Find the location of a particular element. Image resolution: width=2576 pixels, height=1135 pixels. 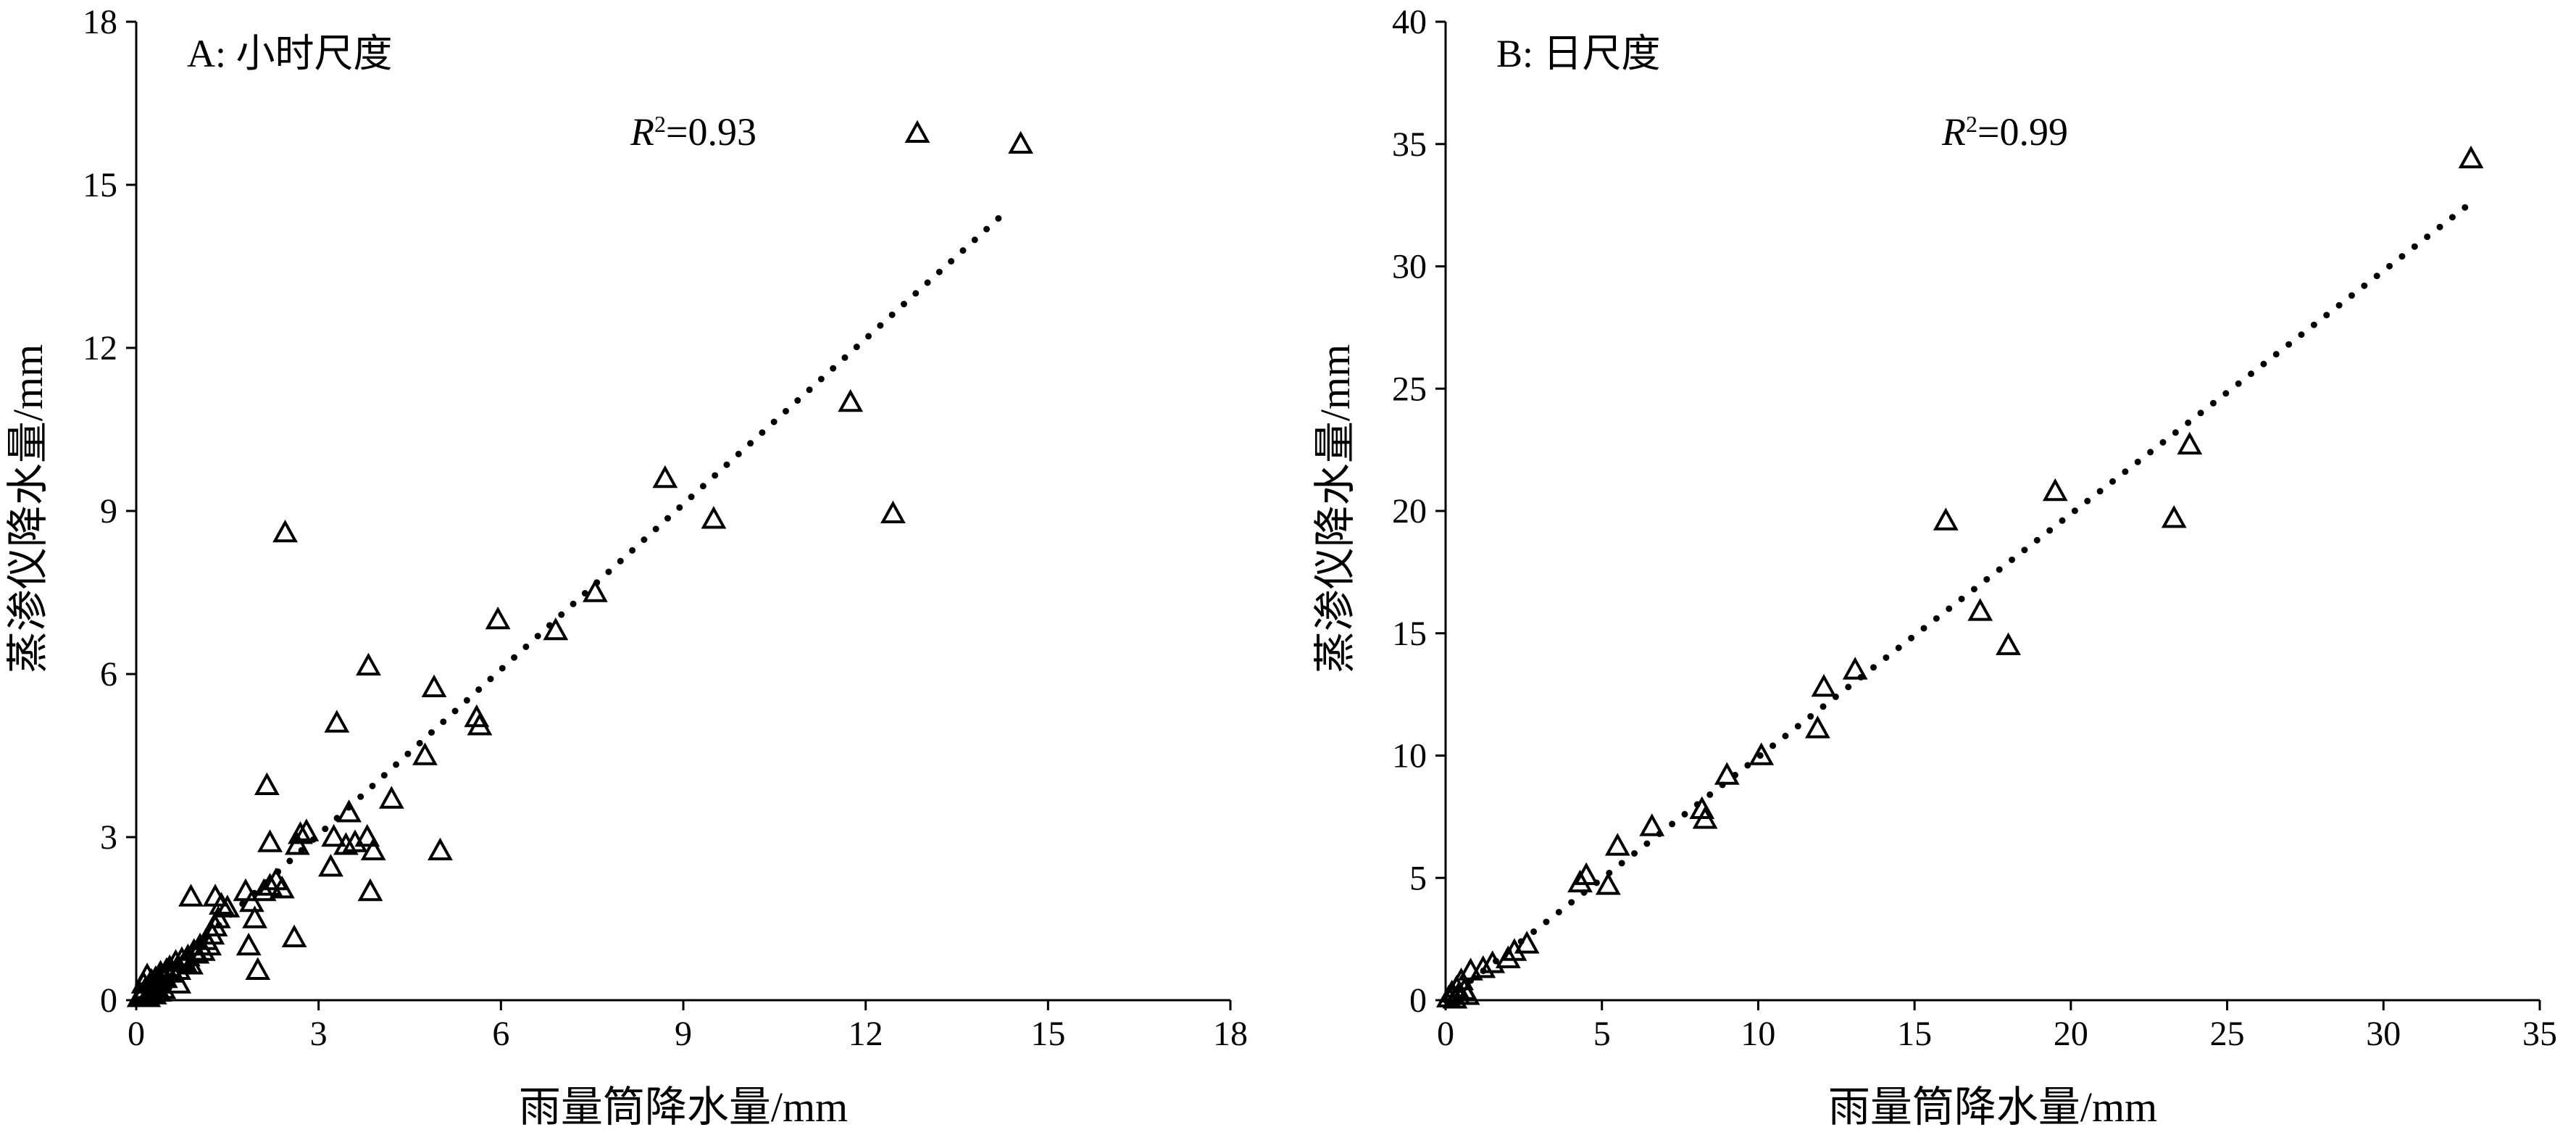

x-tick-label: 5 is located at coordinates (1602, 1034).